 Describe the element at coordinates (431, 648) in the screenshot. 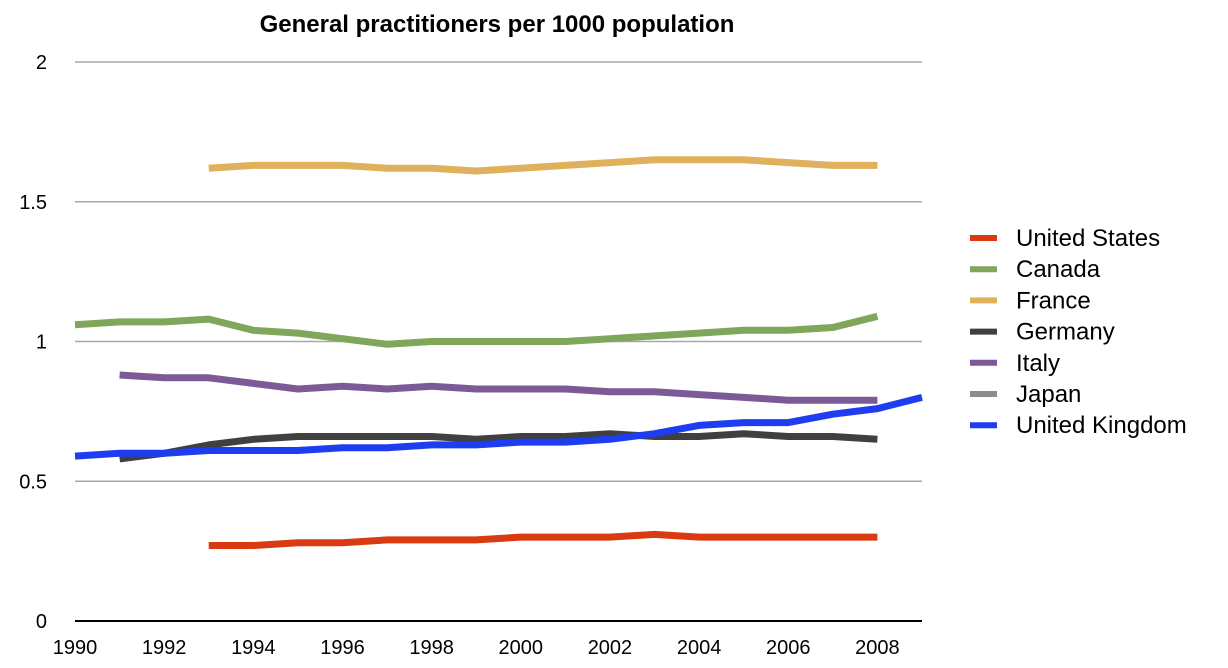

I see `x-tick-label: 1998` at that location.